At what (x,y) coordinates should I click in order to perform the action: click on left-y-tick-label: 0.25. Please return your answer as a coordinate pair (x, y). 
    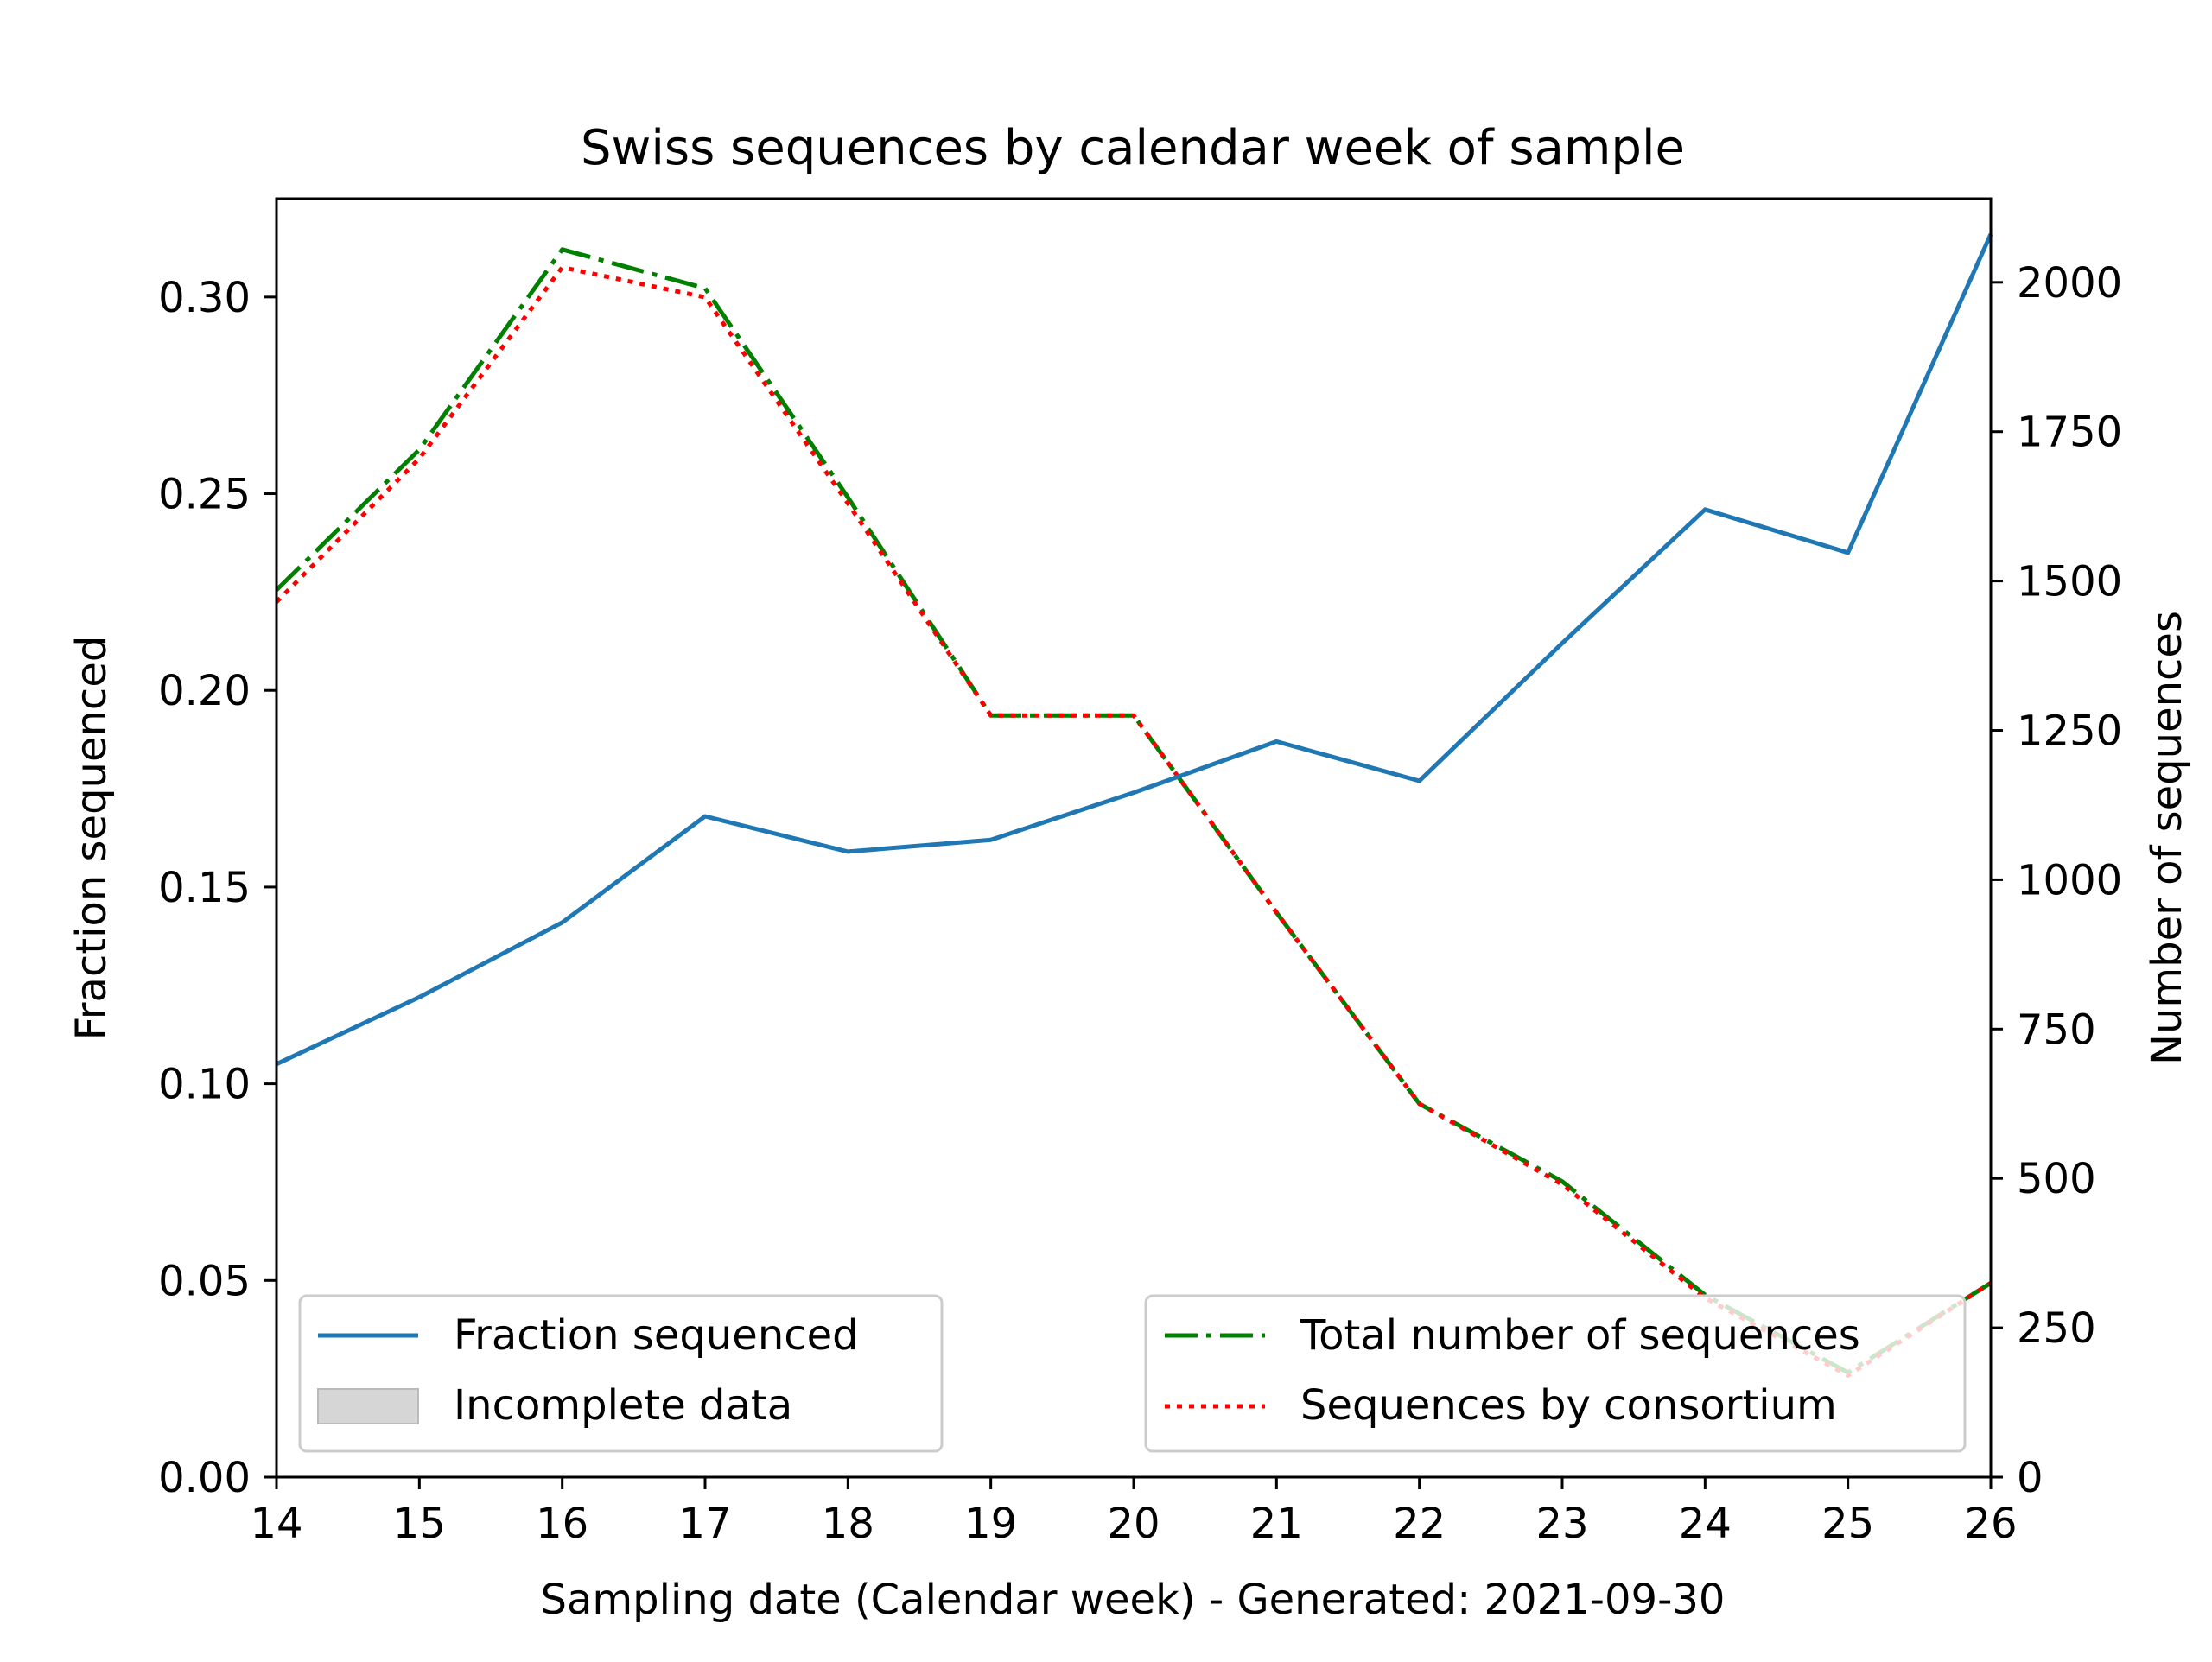
    Looking at the image, I should click on (204, 495).